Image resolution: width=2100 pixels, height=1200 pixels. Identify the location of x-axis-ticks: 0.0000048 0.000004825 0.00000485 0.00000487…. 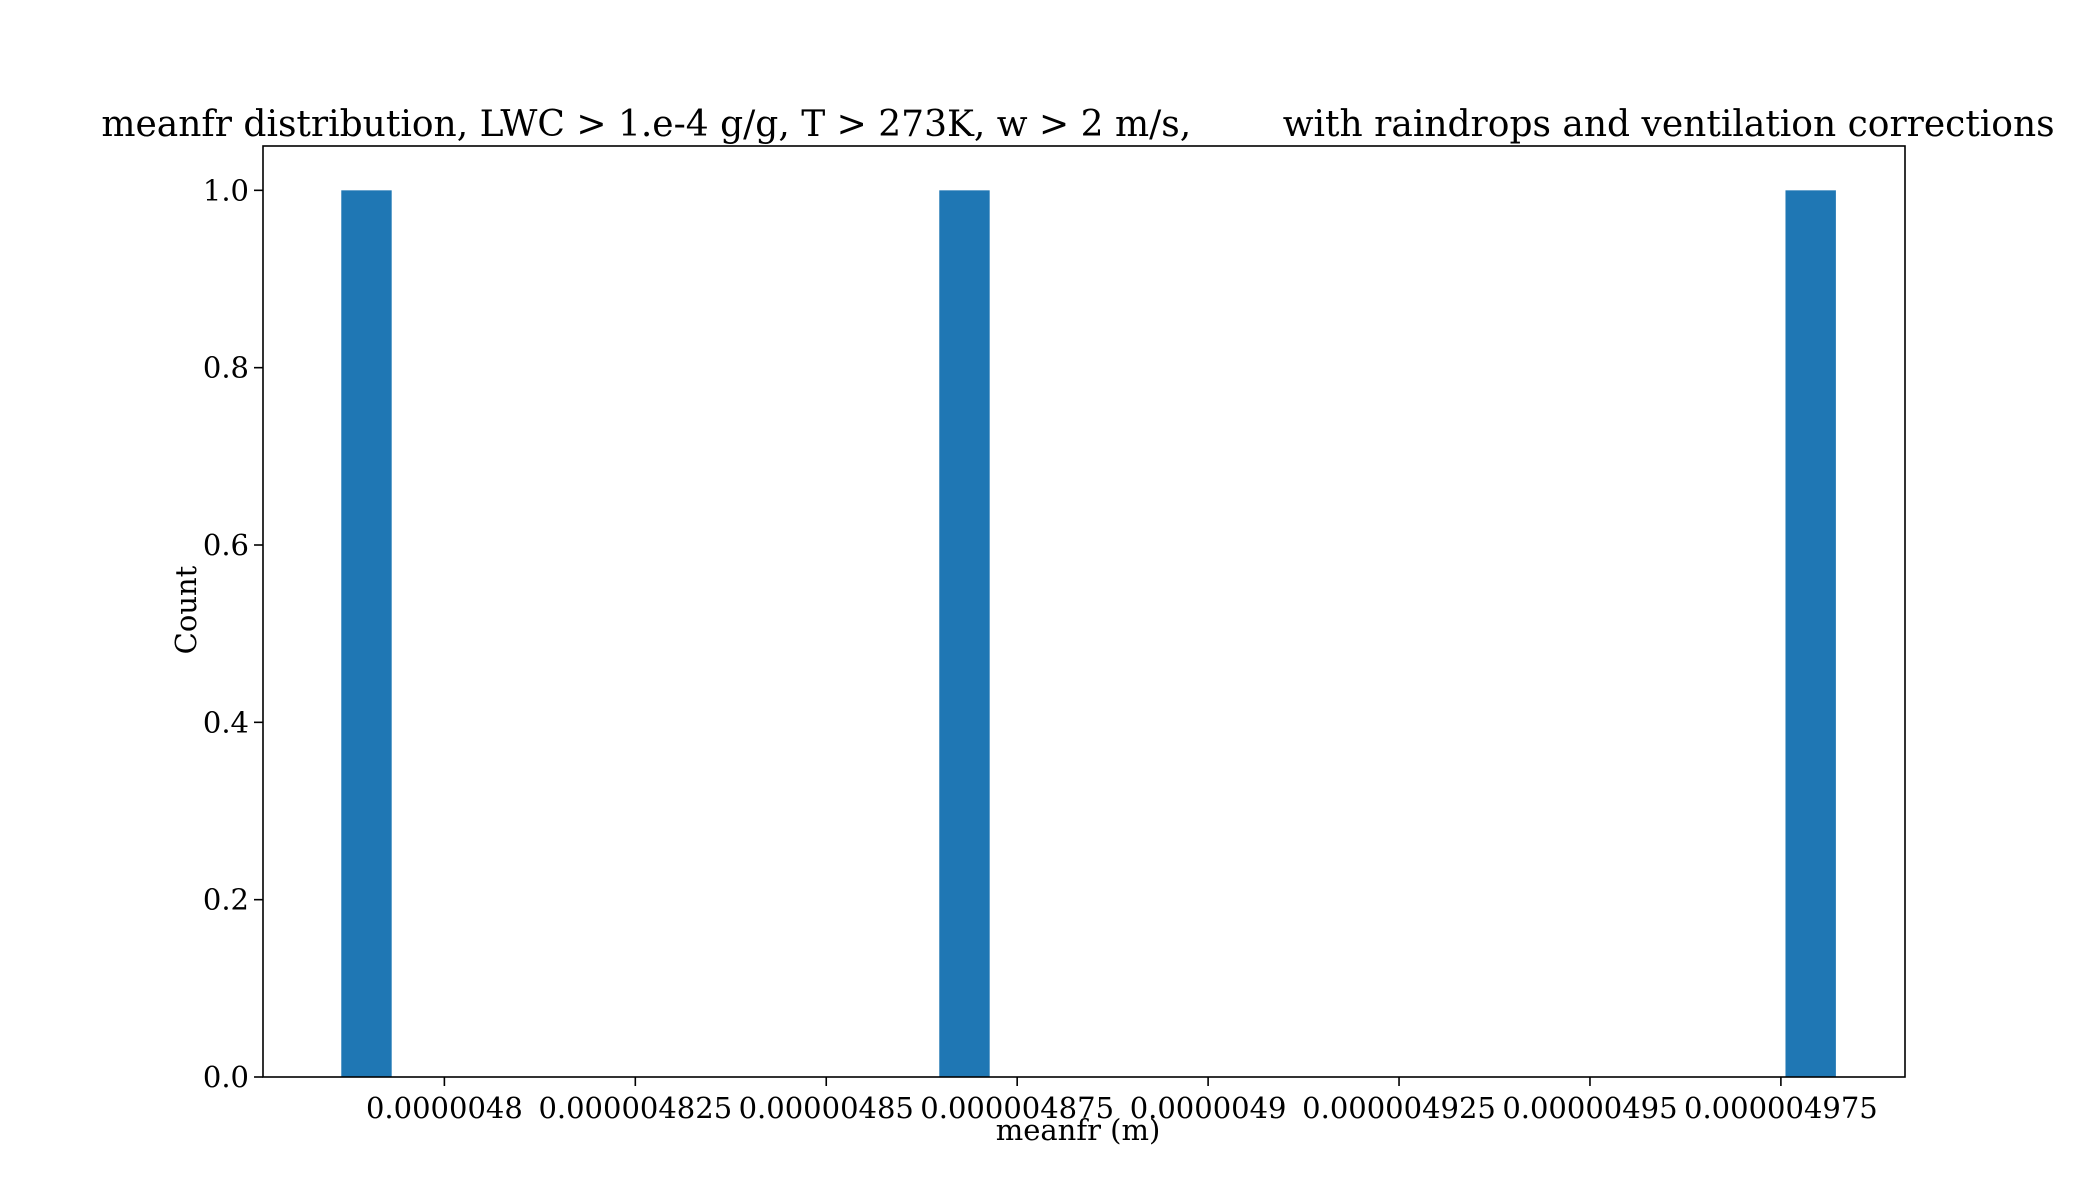
(1122, 1101).